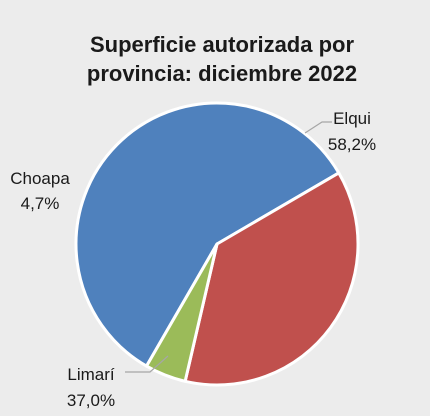  I want to click on slice-label-limari-name: Limarí, so click(91, 374).